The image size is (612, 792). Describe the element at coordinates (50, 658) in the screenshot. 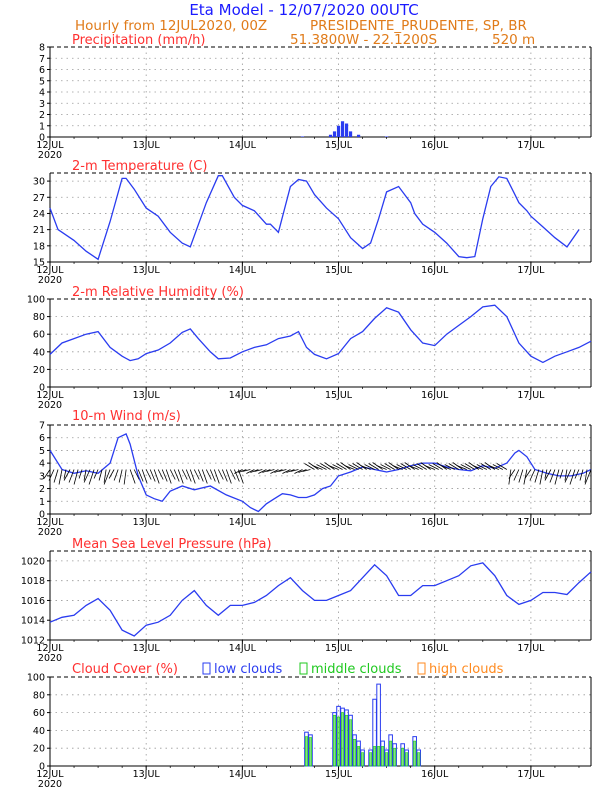

I see `mslp-year-label: 2020` at that location.